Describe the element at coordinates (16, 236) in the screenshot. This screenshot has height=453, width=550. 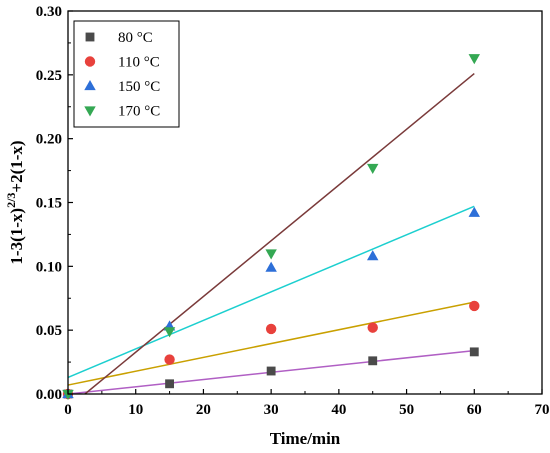
I see `y-axis-title-base: 1-3(1-x)` at that location.